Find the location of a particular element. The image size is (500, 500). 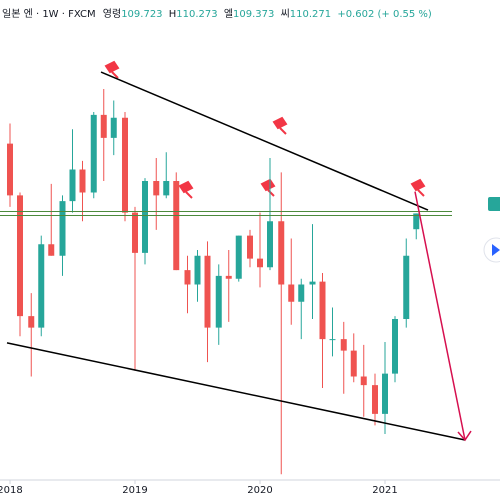

symbol: 일본 엔 · 1W · FXCM is located at coordinates (49, 14).